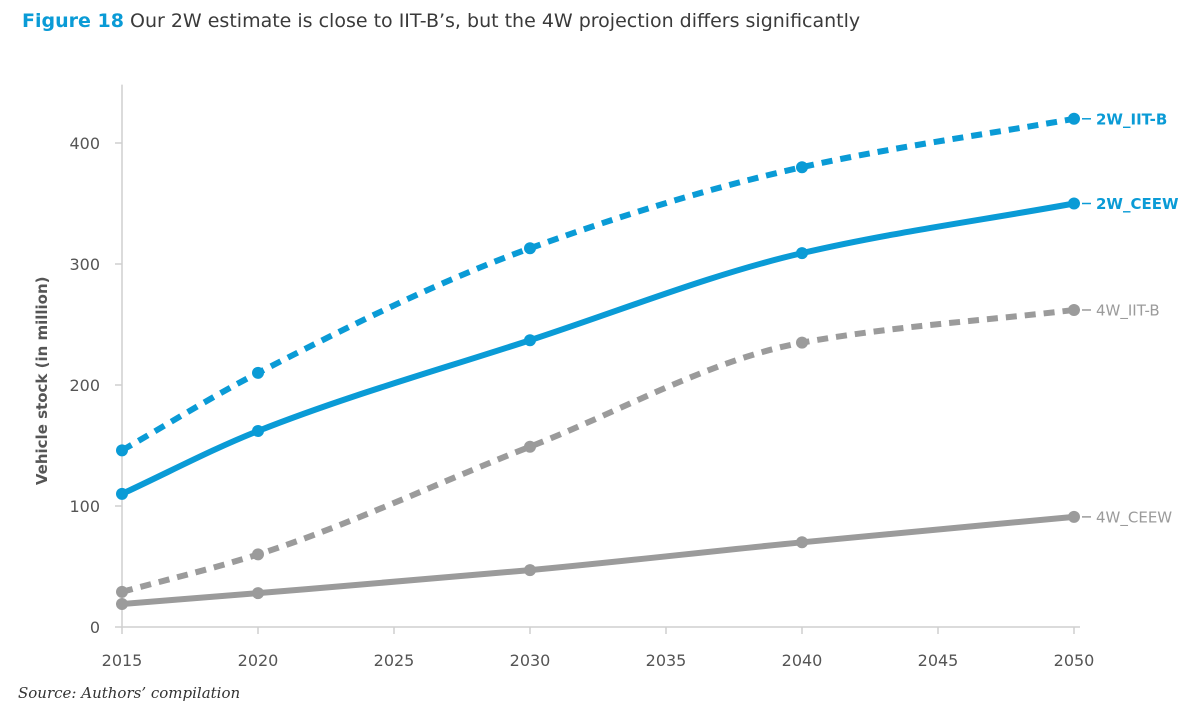 The image size is (1200, 718). What do you see at coordinates (258, 554) in the screenshot?
I see `data-point-4w-iit-b-2020` at bounding box center [258, 554].